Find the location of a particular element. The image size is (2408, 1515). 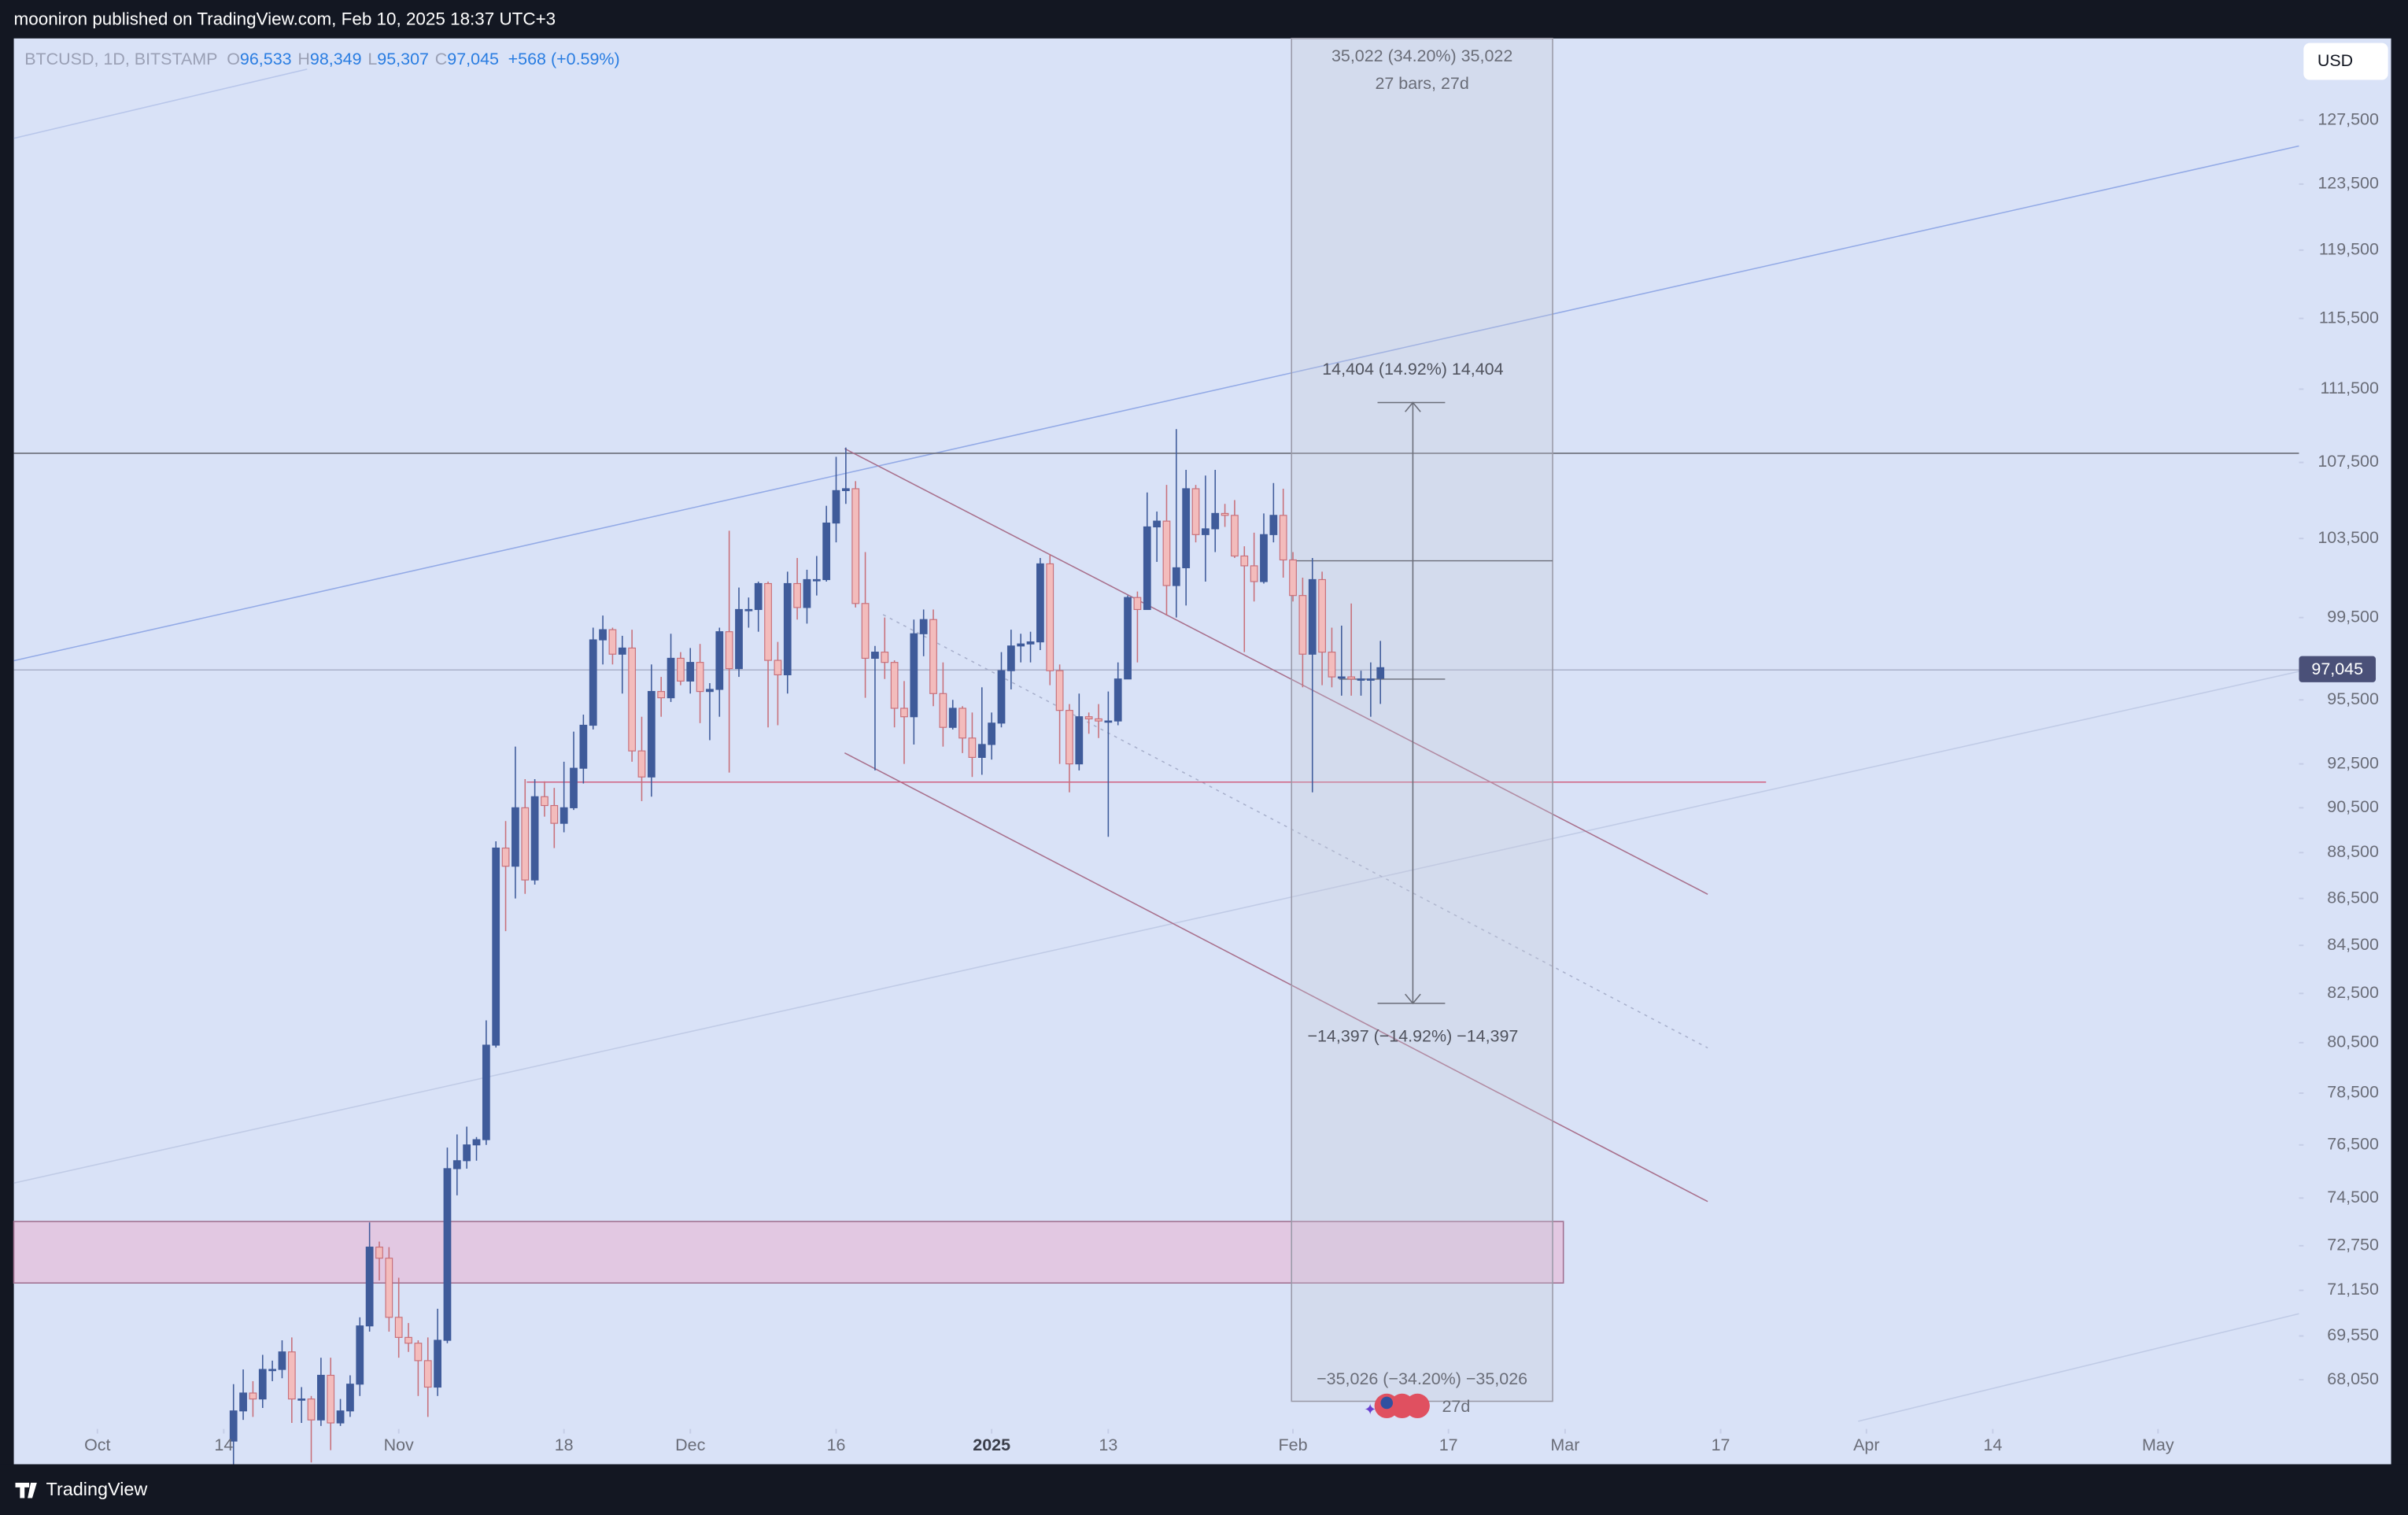

legend-symbol: BTCUSD, 1D, BITSTAMP is located at coordinates (120, 59).